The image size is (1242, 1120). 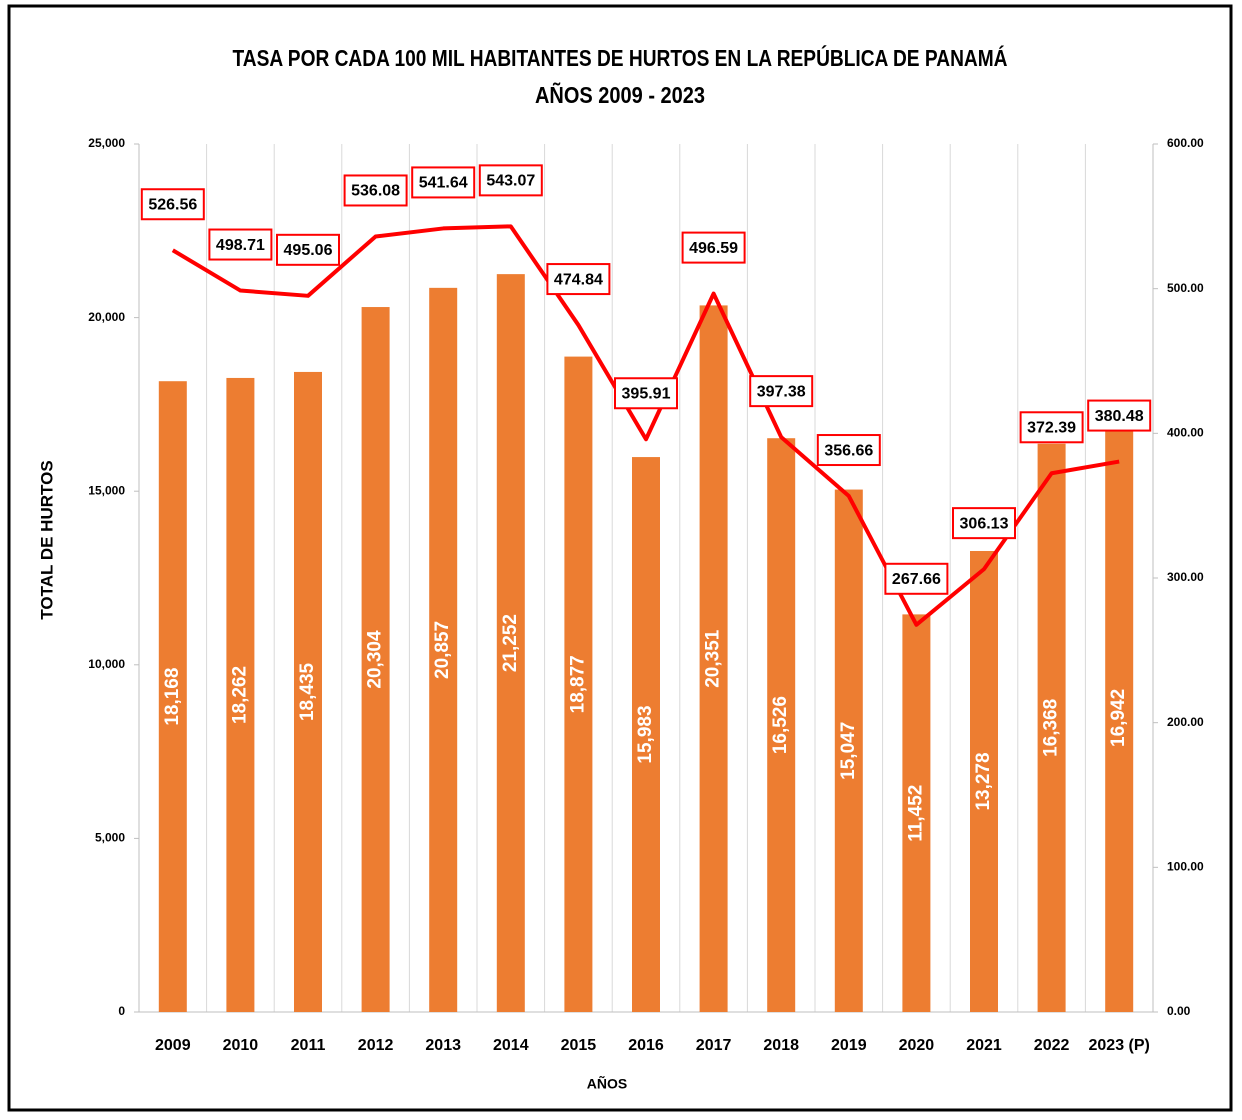 What do you see at coordinates (106, 664) in the screenshot?
I see `y-tick-label: 10,000` at bounding box center [106, 664].